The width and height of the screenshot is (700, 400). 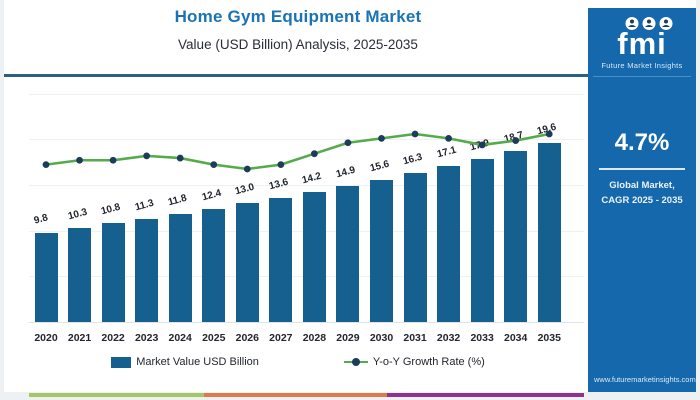 What do you see at coordinates (247, 262) in the screenshot?
I see `bar-2026` at bounding box center [247, 262].